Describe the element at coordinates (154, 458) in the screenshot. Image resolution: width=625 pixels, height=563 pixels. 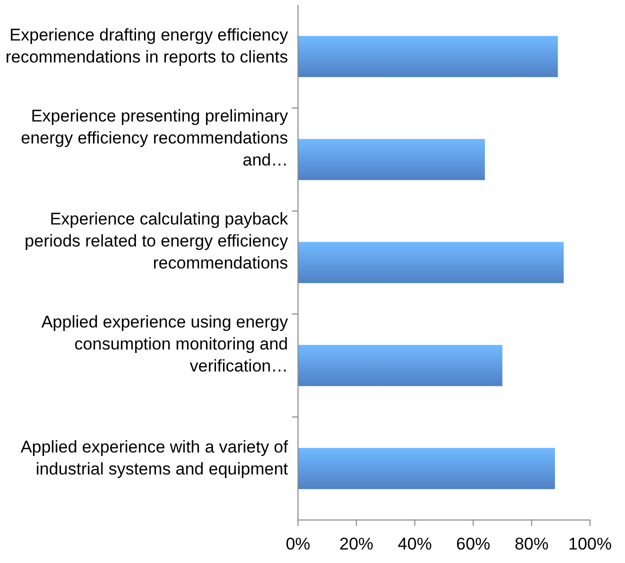
I see `y-tick-label: Applied experience with a variety of industrial systems and equipment` at that location.